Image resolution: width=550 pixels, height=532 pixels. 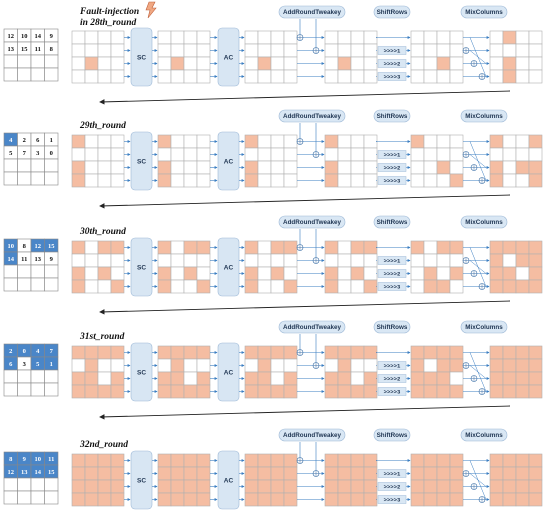 What do you see at coordinates (392, 327) in the screenshot?
I see `shift-rows-label-shape` at bounding box center [392, 327].